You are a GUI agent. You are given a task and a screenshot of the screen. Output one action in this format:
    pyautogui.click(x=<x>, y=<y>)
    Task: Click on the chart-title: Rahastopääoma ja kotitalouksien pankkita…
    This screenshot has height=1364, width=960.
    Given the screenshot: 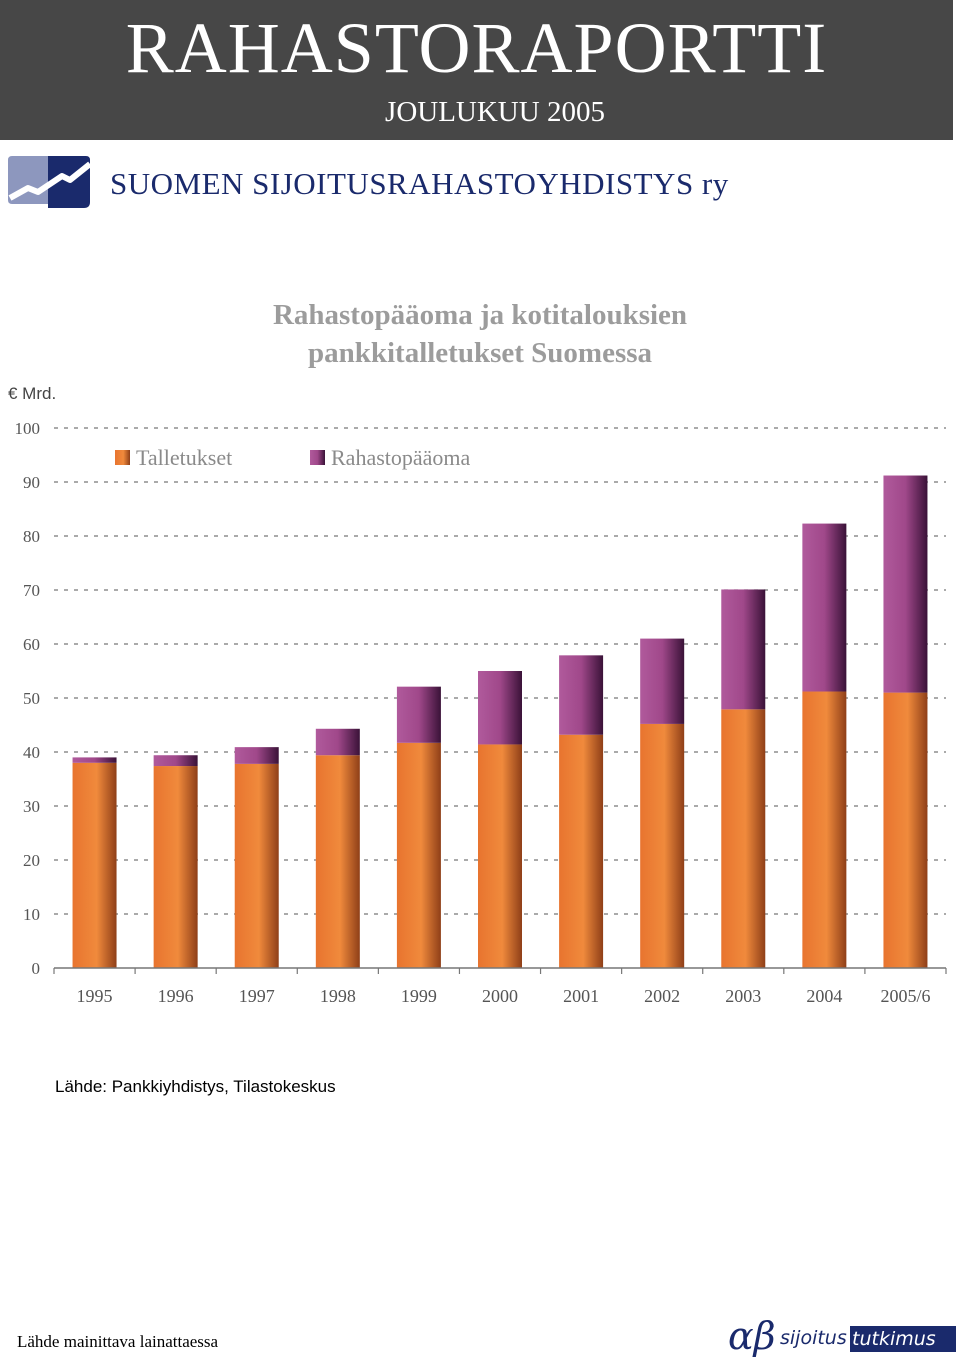 What is the action you would take?
    pyautogui.click(x=480, y=334)
    